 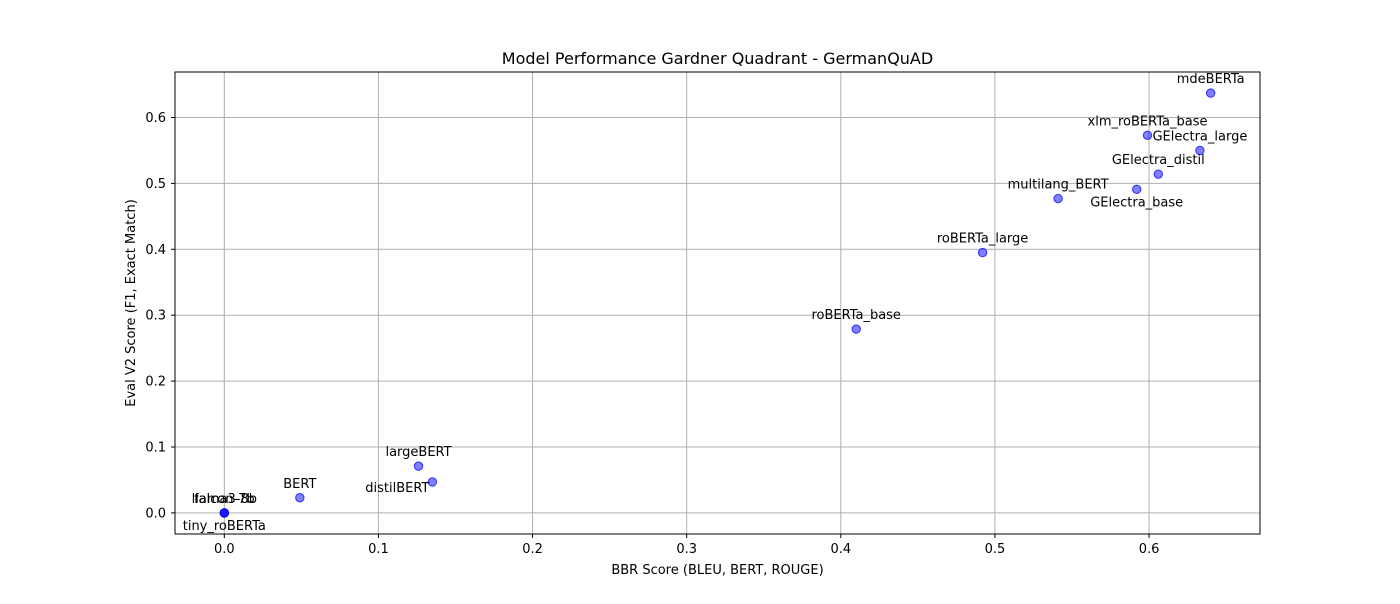 What do you see at coordinates (131, 303) in the screenshot?
I see `y-axis-label: Eval V2 Score (F1, Exact Match)` at bounding box center [131, 303].